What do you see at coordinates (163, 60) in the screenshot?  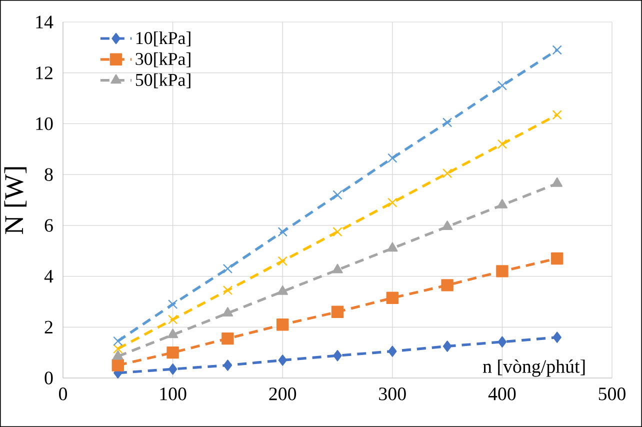 I see `legend-label: 30[kPa]` at bounding box center [163, 60].